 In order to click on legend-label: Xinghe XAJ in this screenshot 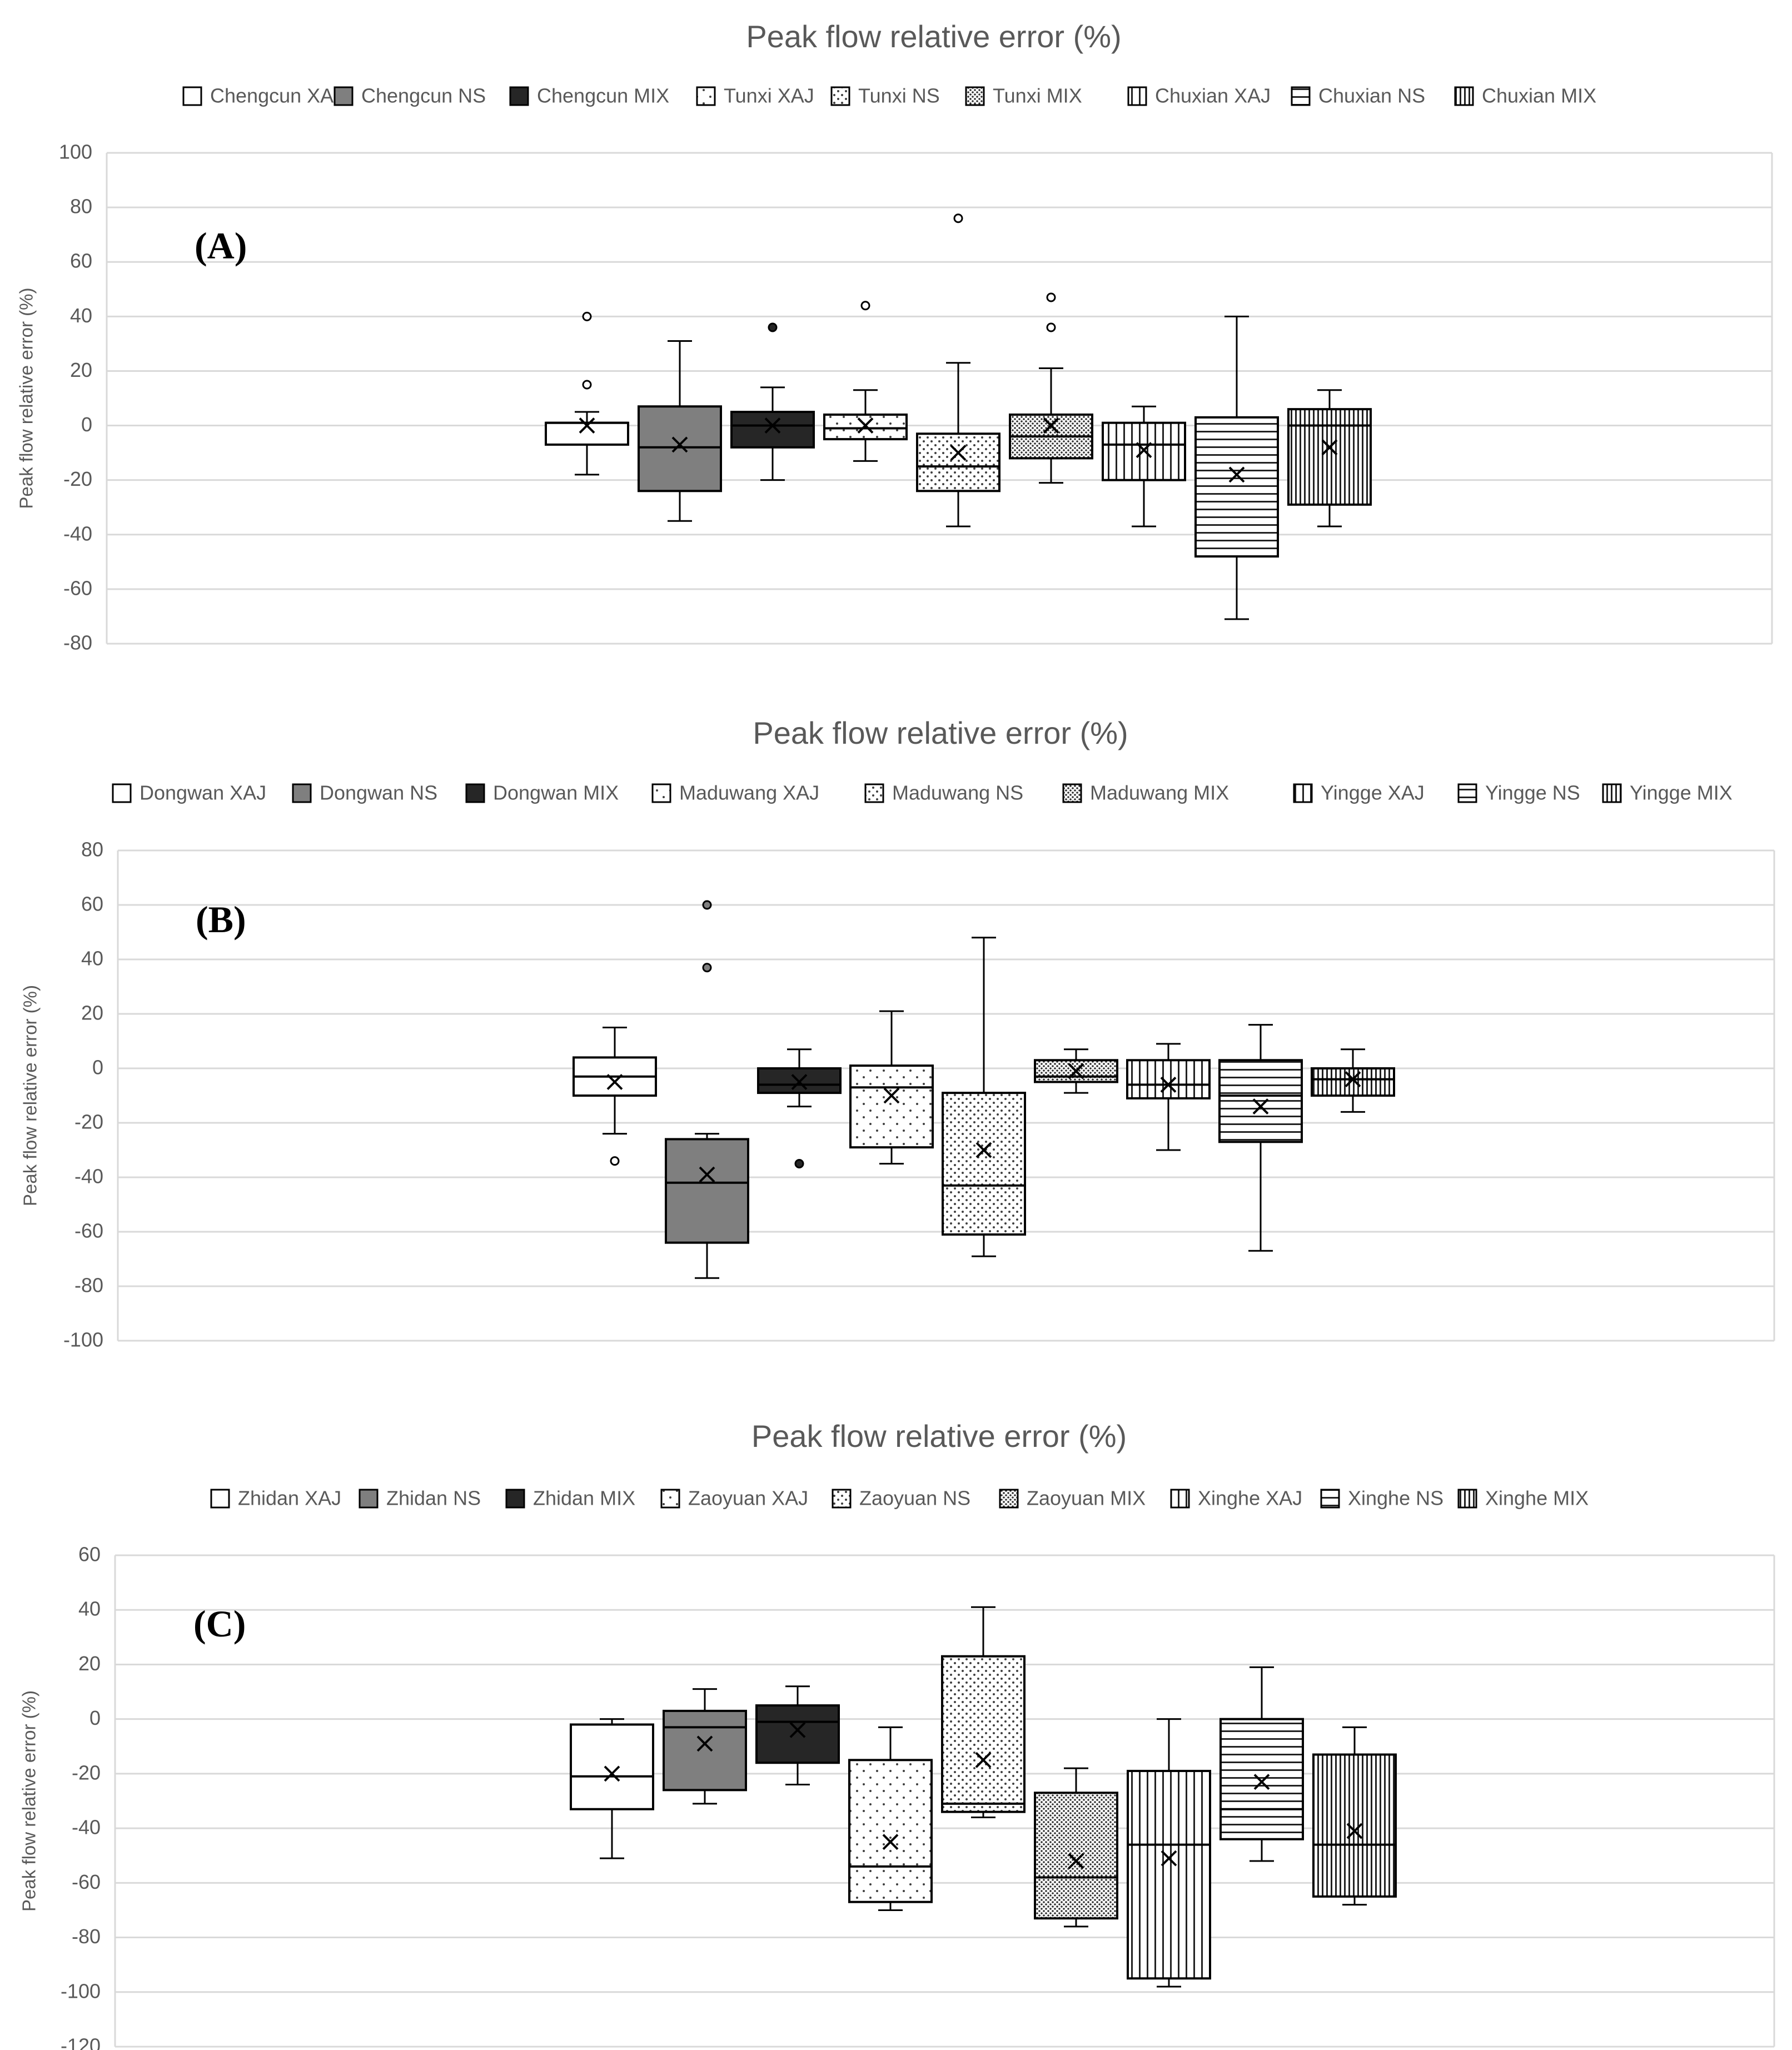, I will do `click(1250, 1498)`.